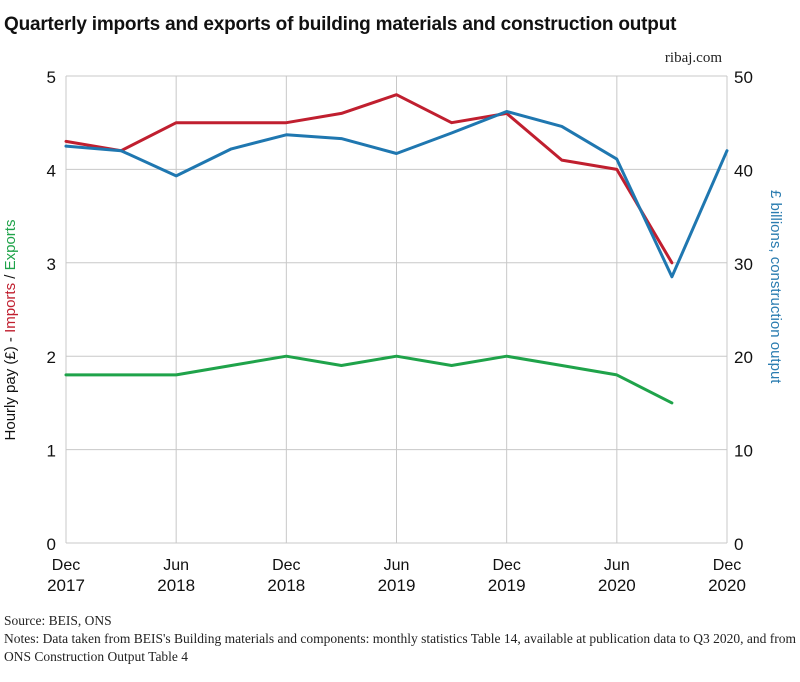  I want to click on series-line-exports, so click(369, 379).